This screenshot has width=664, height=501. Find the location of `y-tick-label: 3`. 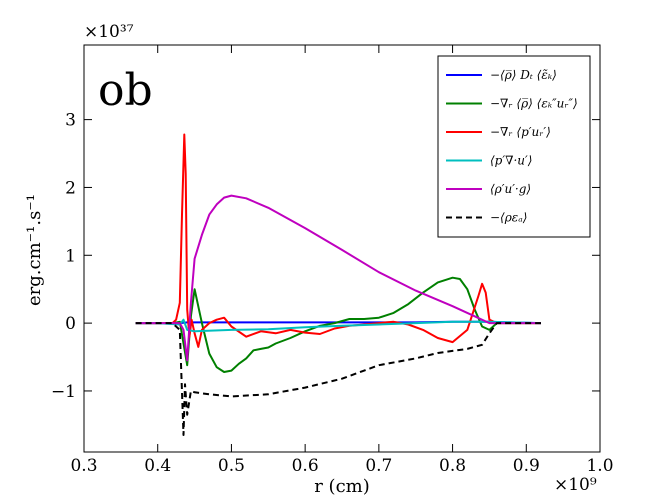

y-tick-label: 3 is located at coordinates (70, 121).